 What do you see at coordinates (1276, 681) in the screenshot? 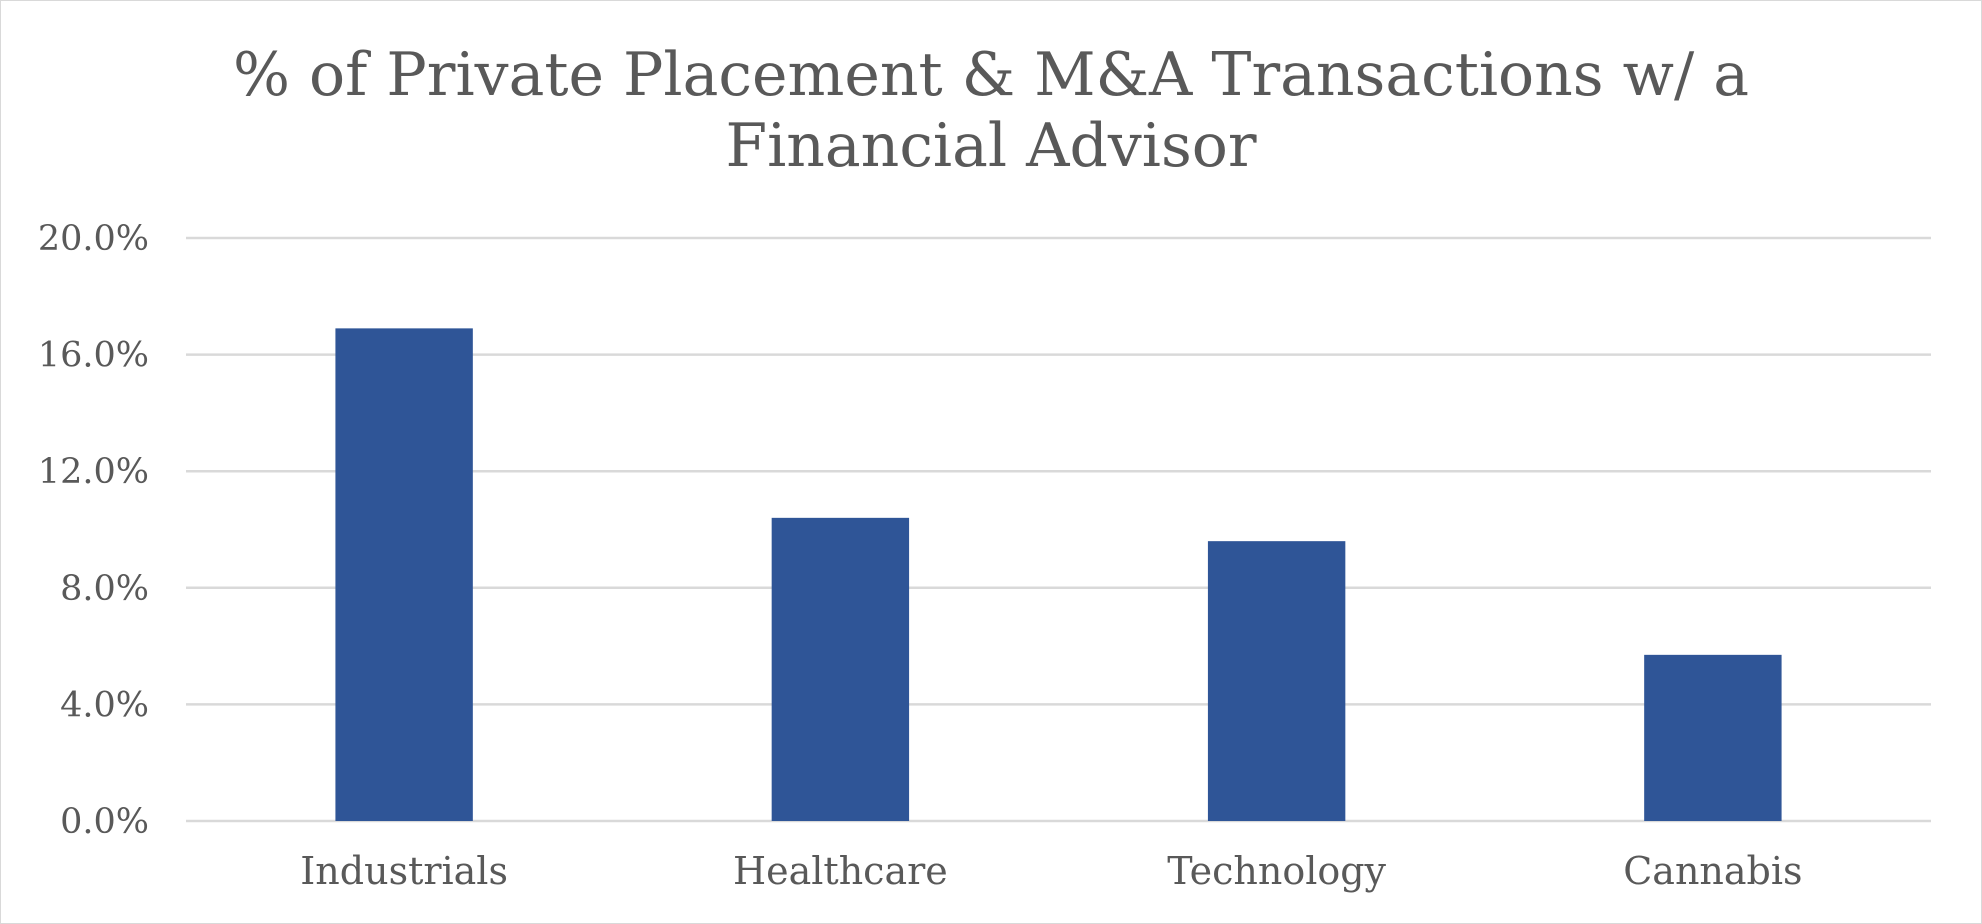
I see `bar-technology` at bounding box center [1276, 681].